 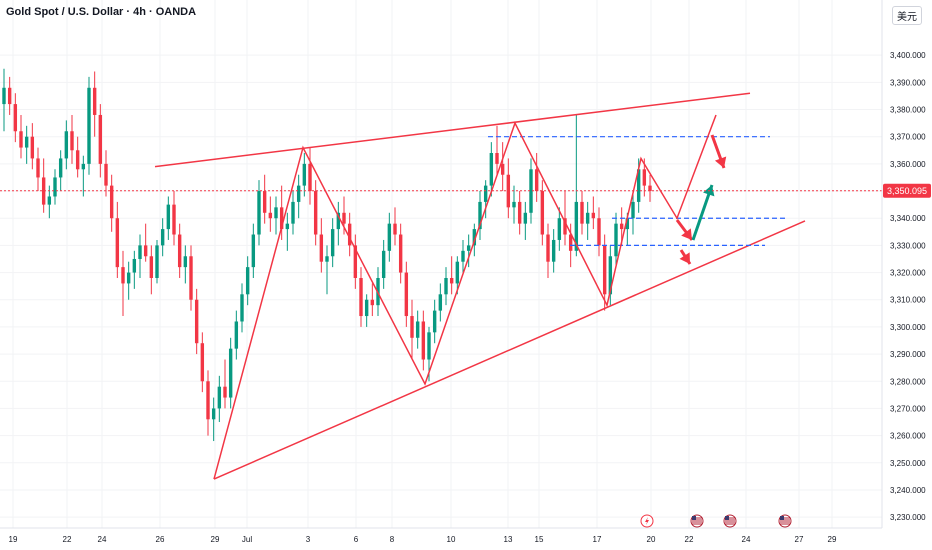 What do you see at coordinates (684, 258) in the screenshot?
I see `arrow-head` at bounding box center [684, 258].